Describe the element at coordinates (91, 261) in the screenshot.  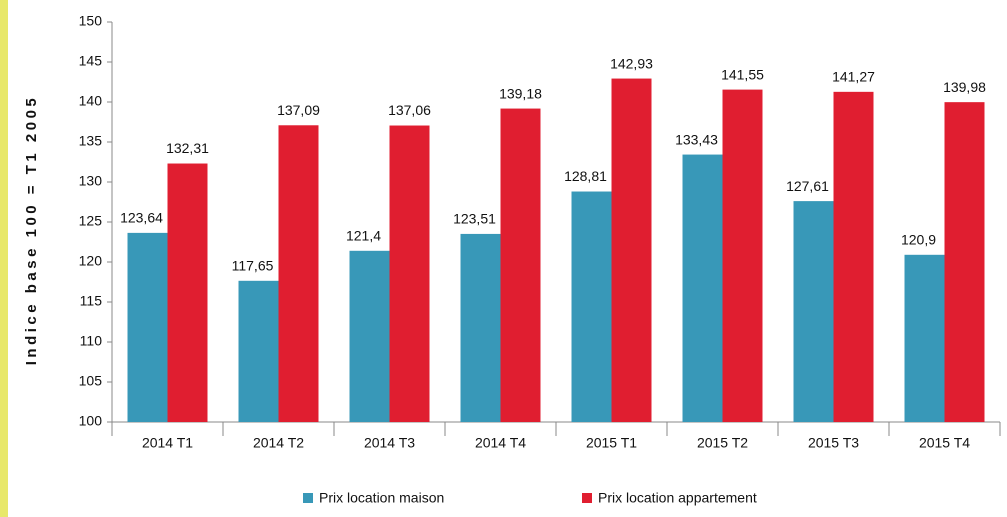
I see `y-tick-label: 120` at that location.